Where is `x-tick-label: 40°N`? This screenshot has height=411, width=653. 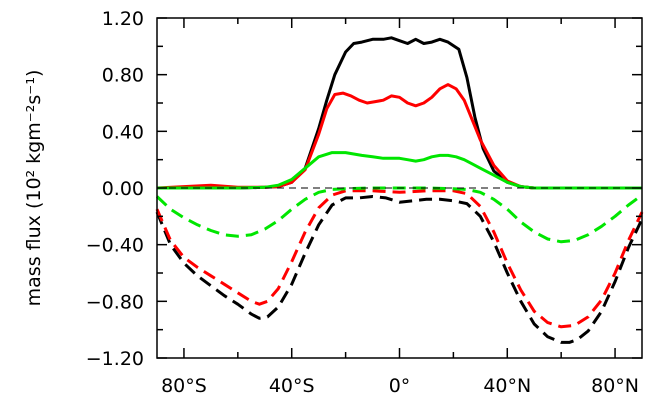
x-tick-label: 40°N is located at coordinates (507, 386).